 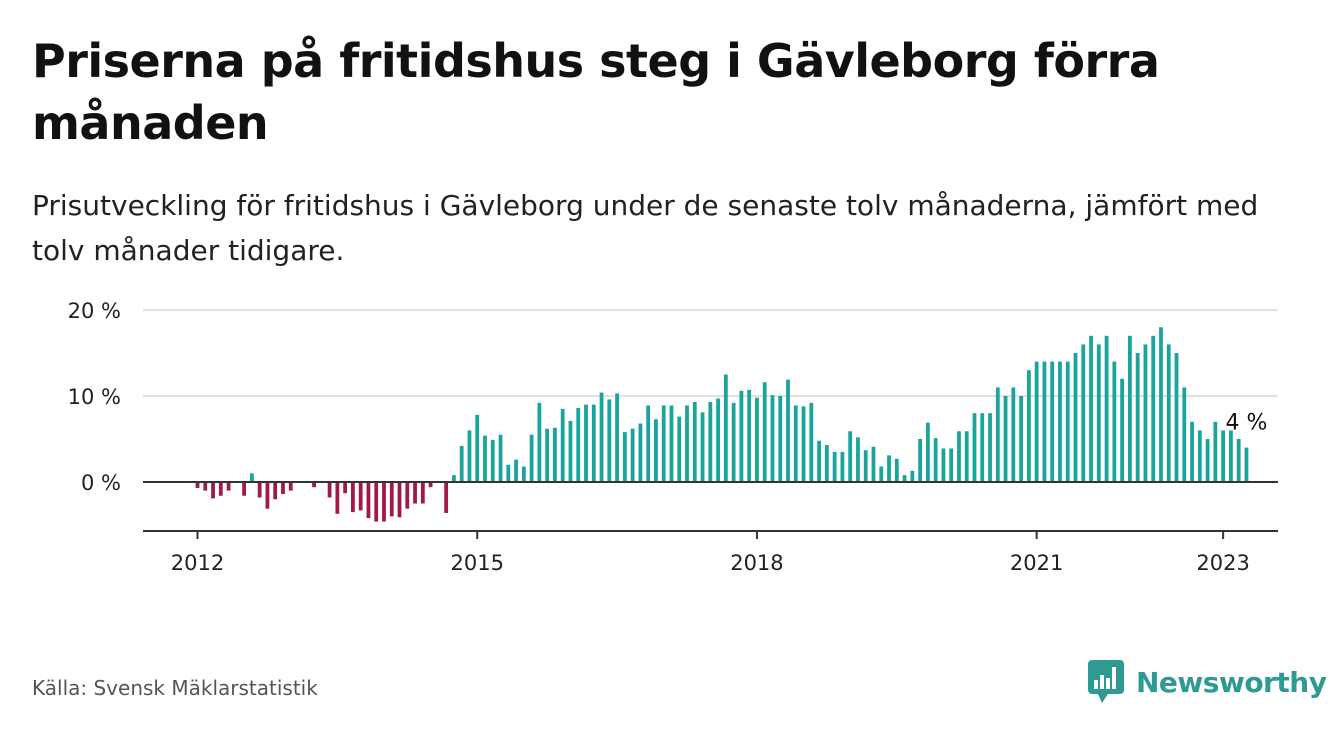 What do you see at coordinates (710, 353) in the screenshot?
I see `gridlines` at bounding box center [710, 353].